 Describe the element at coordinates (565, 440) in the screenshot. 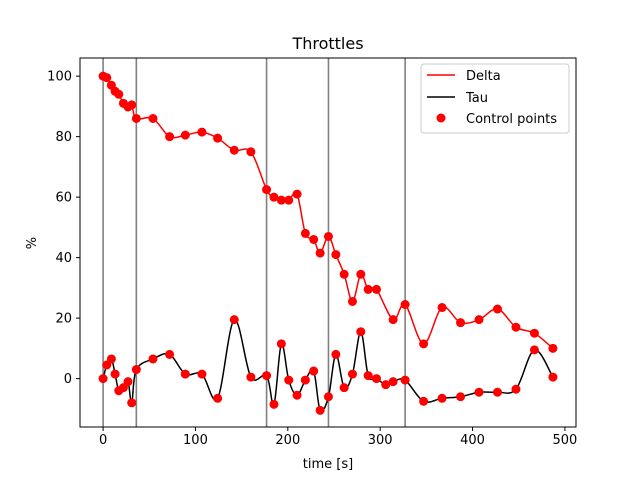

I see `x-tick-label: 500` at that location.